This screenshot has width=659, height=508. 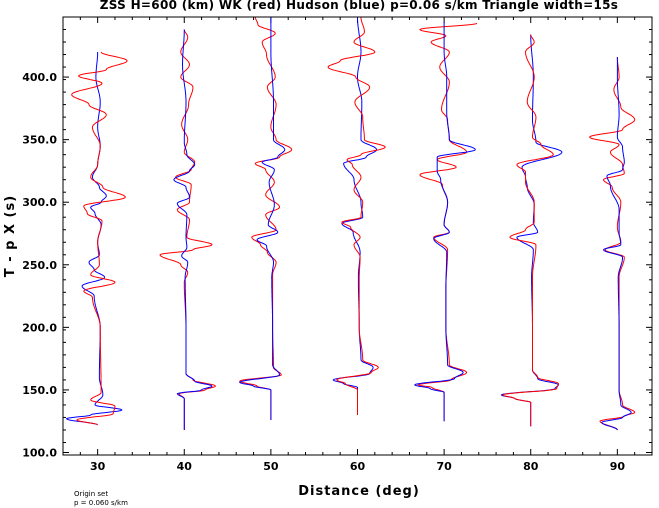 What do you see at coordinates (271, 466) in the screenshot?
I see `x-tick-label: 50` at bounding box center [271, 466].